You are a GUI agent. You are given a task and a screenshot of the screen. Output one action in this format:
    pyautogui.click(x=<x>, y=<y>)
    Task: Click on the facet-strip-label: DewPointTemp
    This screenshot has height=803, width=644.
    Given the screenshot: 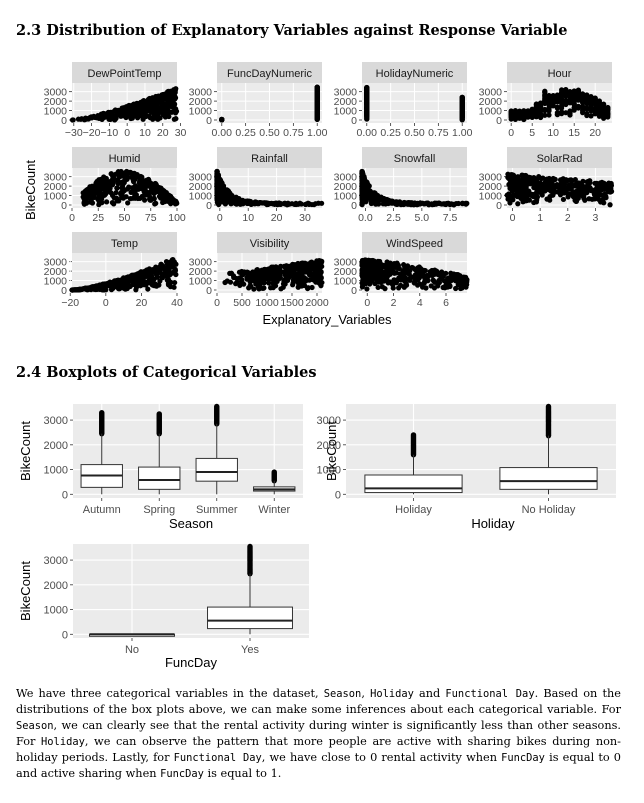 What is the action you would take?
    pyautogui.click(x=125, y=74)
    